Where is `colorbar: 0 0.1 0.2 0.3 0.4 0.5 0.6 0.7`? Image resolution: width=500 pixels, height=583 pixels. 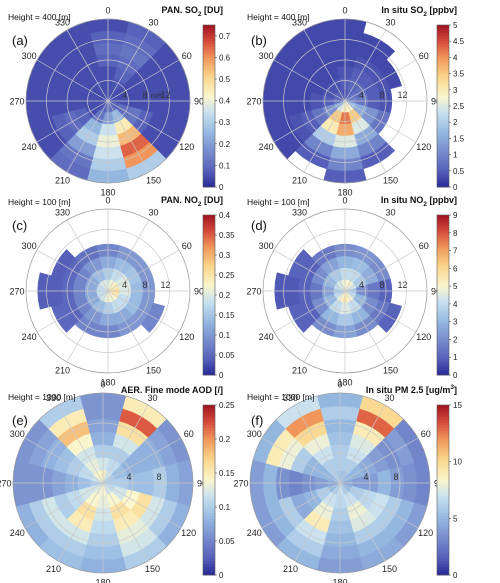
colorbar: 0 0.1 0.2 0.3 0.4 0.5 0.6 0.7 is located at coordinates (216, 108).